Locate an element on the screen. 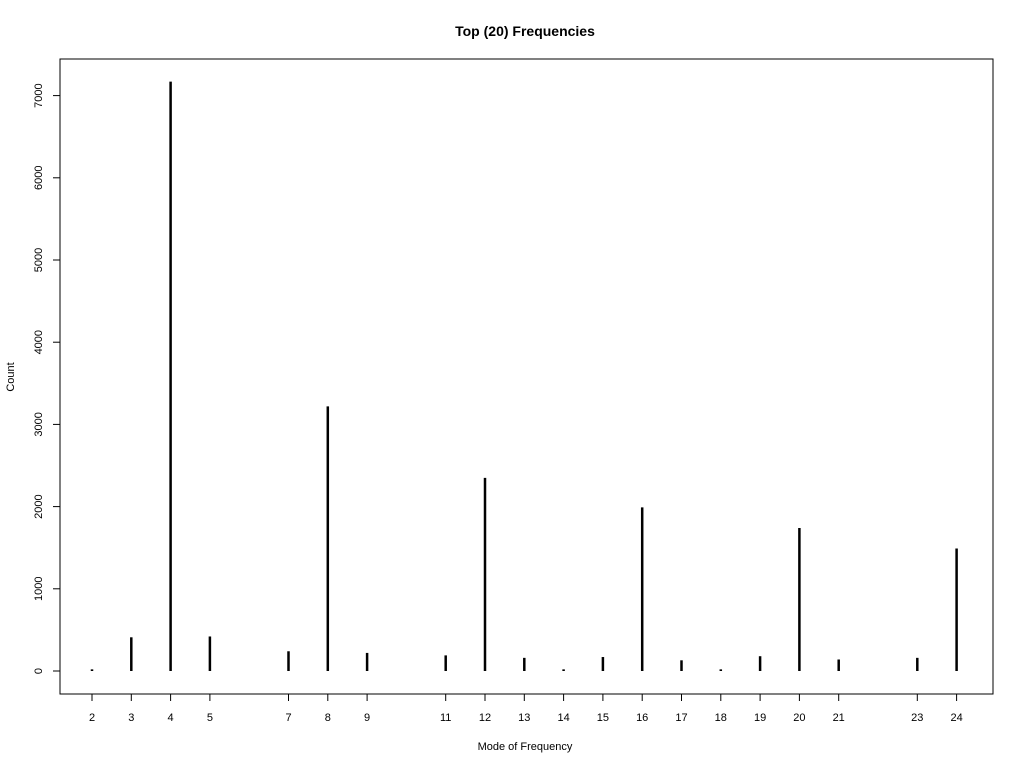 The width and height of the screenshot is (1024, 768). x-tick-label: 2 is located at coordinates (92, 718).